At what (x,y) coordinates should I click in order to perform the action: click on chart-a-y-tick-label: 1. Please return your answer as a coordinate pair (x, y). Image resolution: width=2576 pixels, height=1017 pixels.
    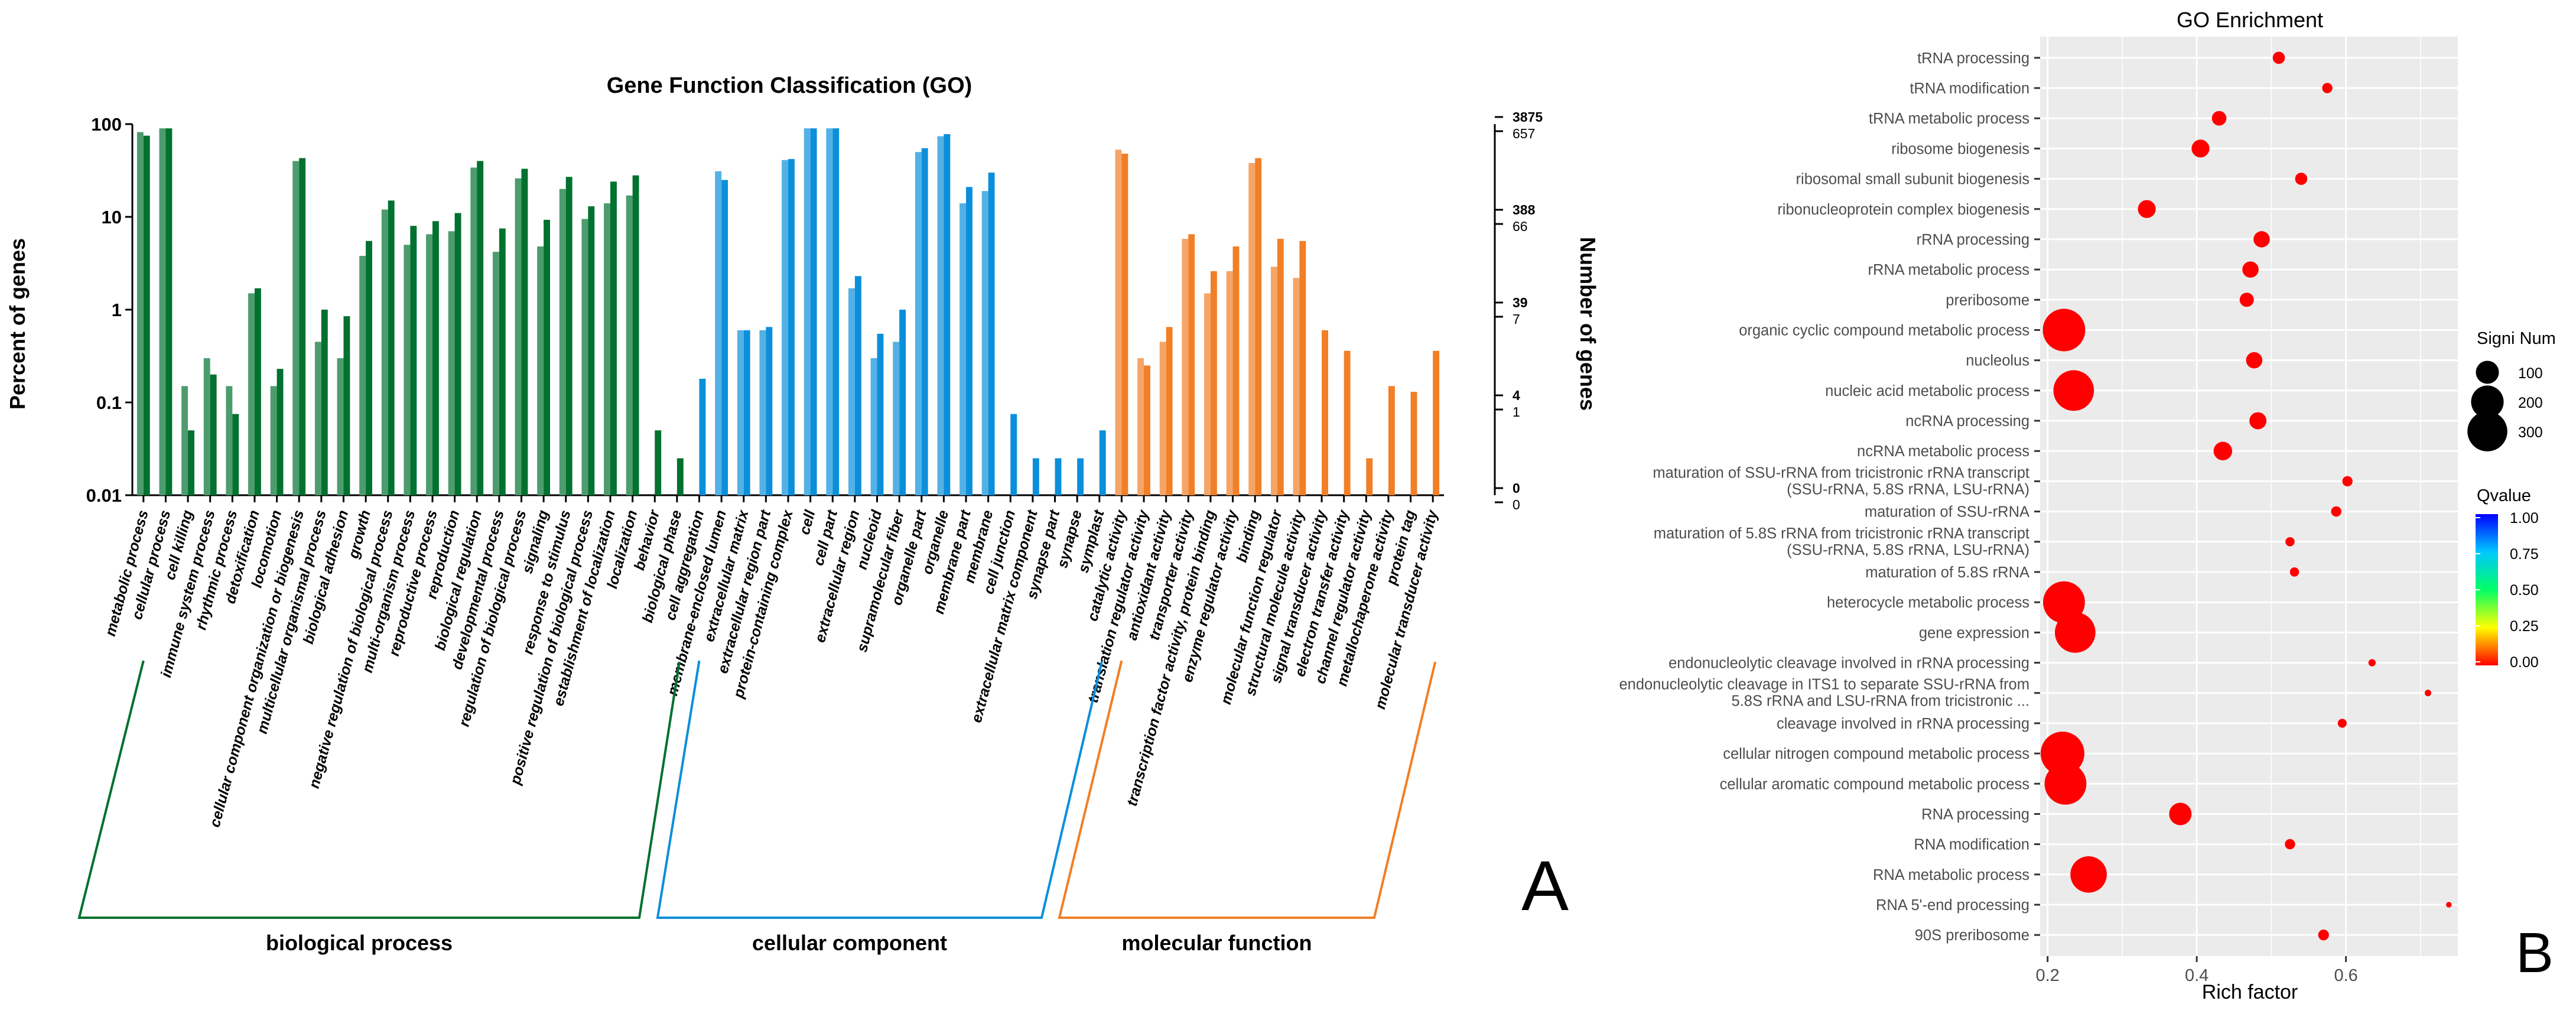
    Looking at the image, I should click on (117, 310).